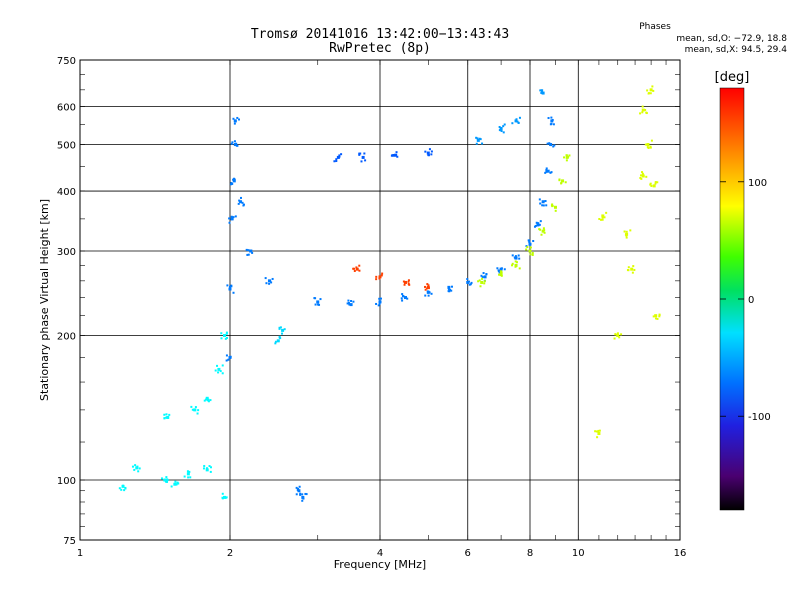  What do you see at coordinates (44, 300) in the screenshot?
I see `y-axis-label: Stationary phase Virtual Height [km]` at bounding box center [44, 300].